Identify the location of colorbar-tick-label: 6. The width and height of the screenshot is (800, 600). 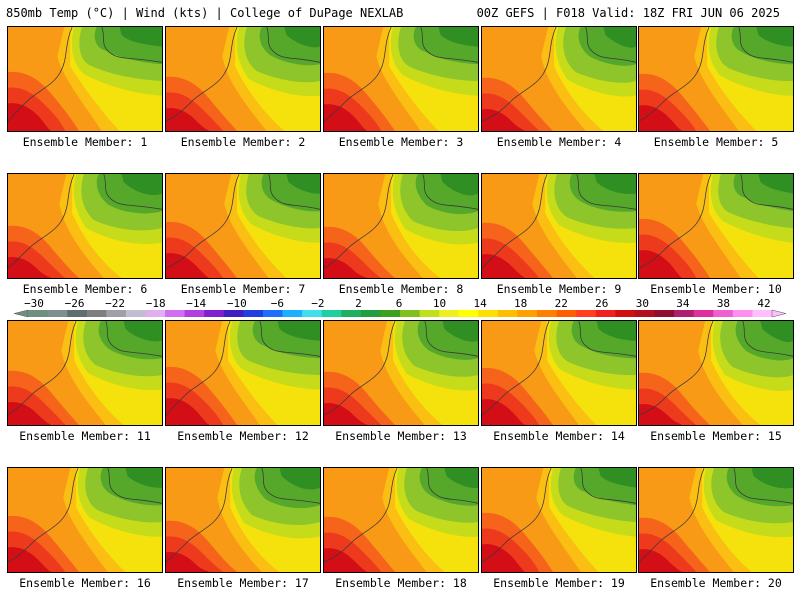
(399, 304).